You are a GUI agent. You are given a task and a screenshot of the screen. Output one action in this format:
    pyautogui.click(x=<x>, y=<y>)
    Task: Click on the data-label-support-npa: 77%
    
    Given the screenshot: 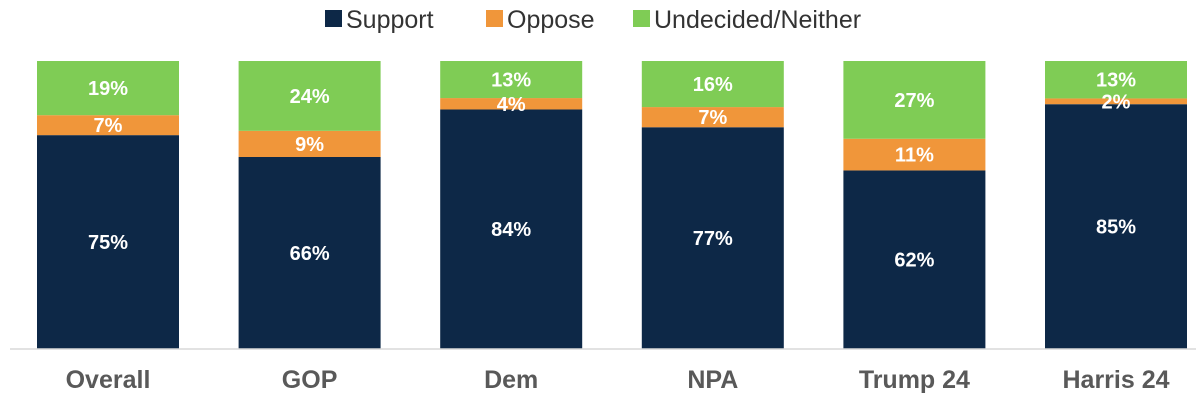 What is the action you would take?
    pyautogui.click(x=713, y=239)
    